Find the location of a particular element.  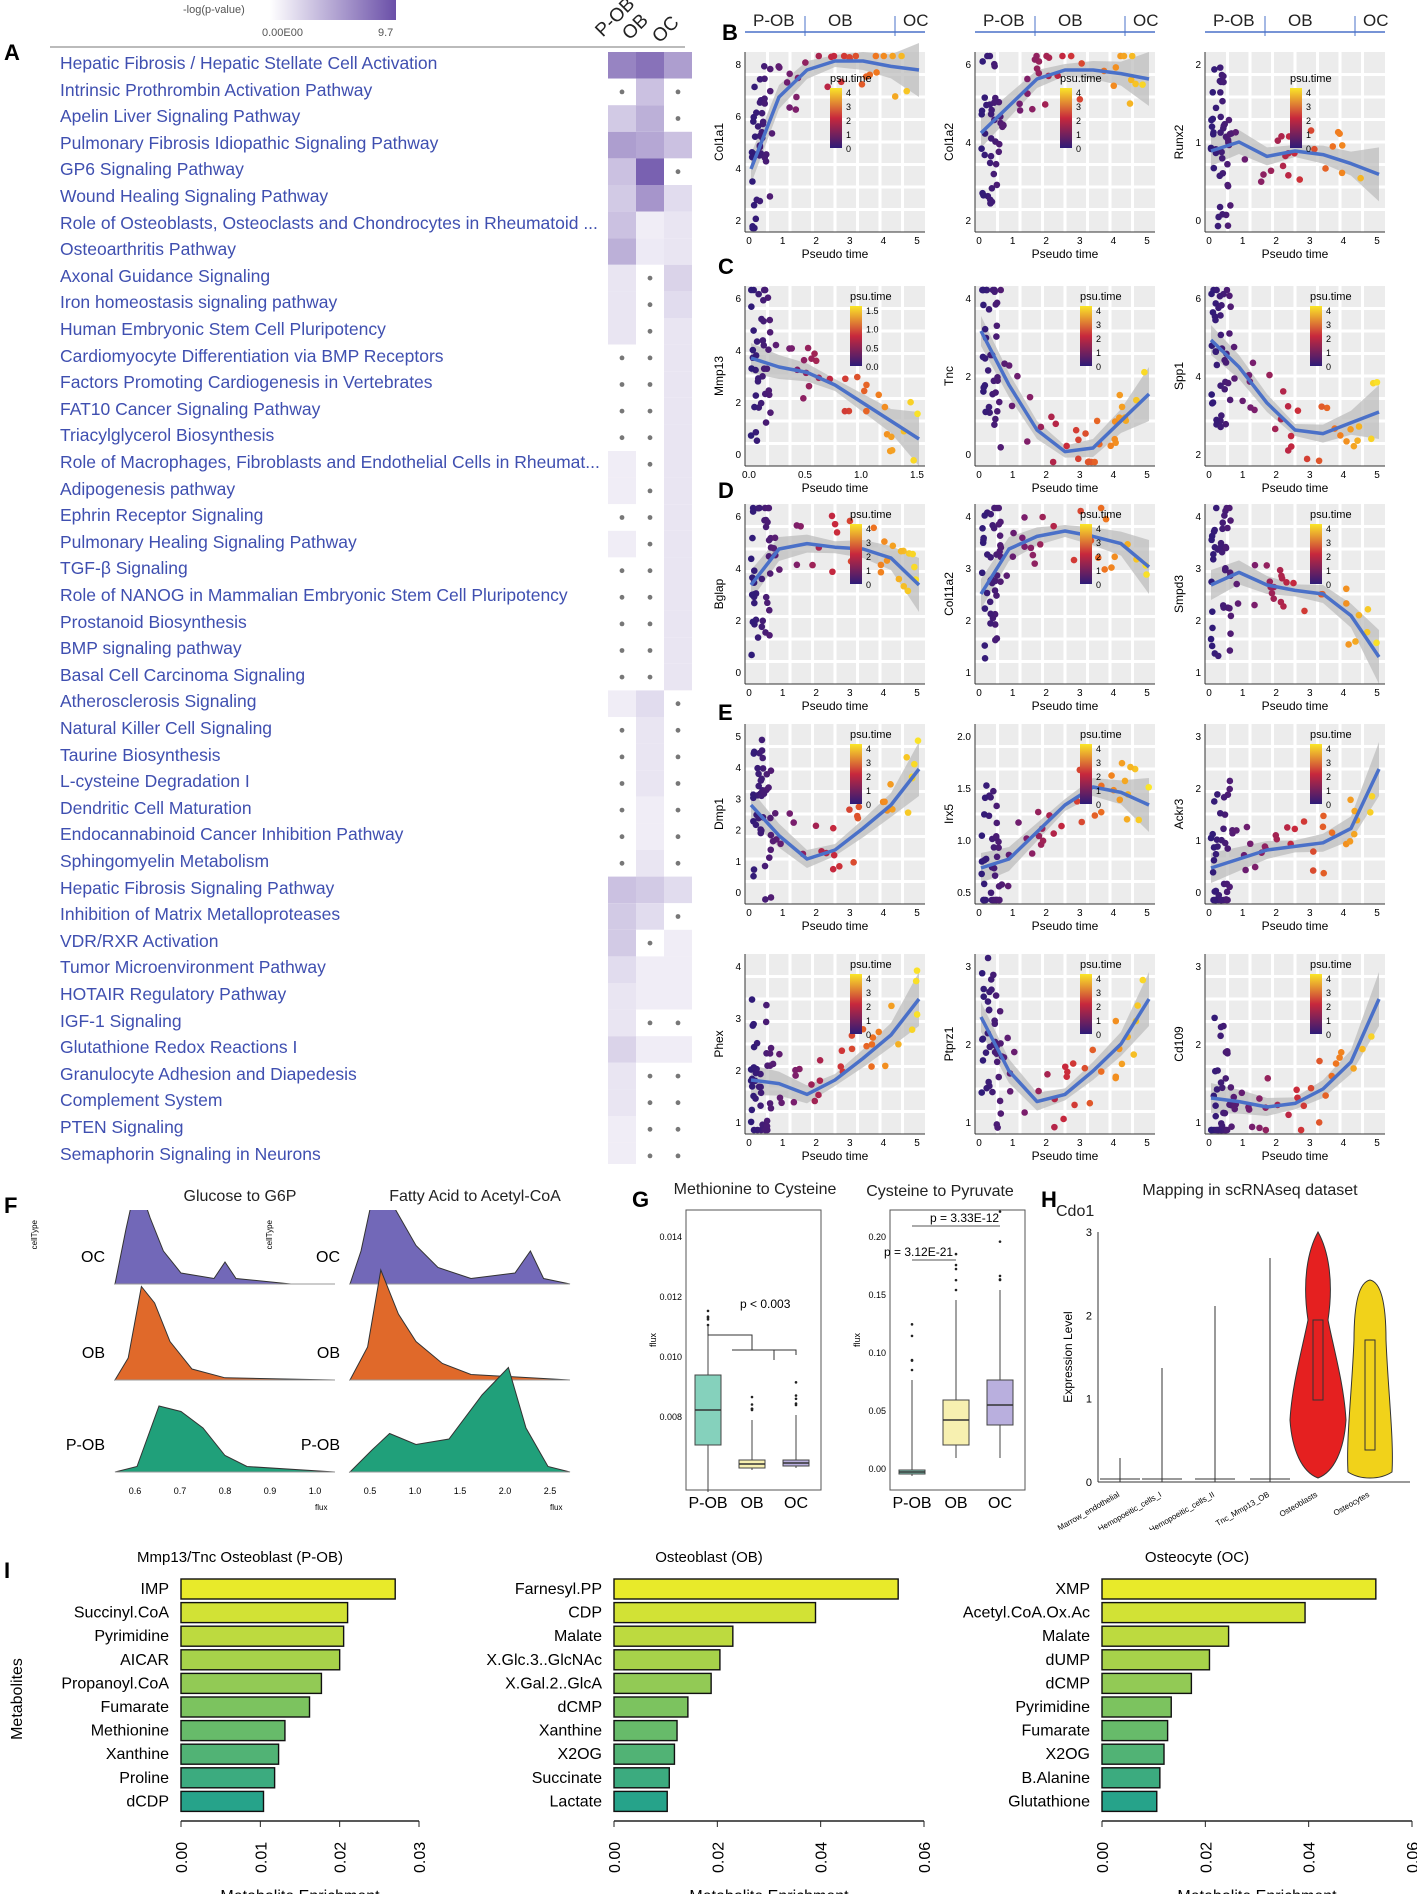

pathway-name: Atherosclerosis Signaling is located at coordinates (158, 701).